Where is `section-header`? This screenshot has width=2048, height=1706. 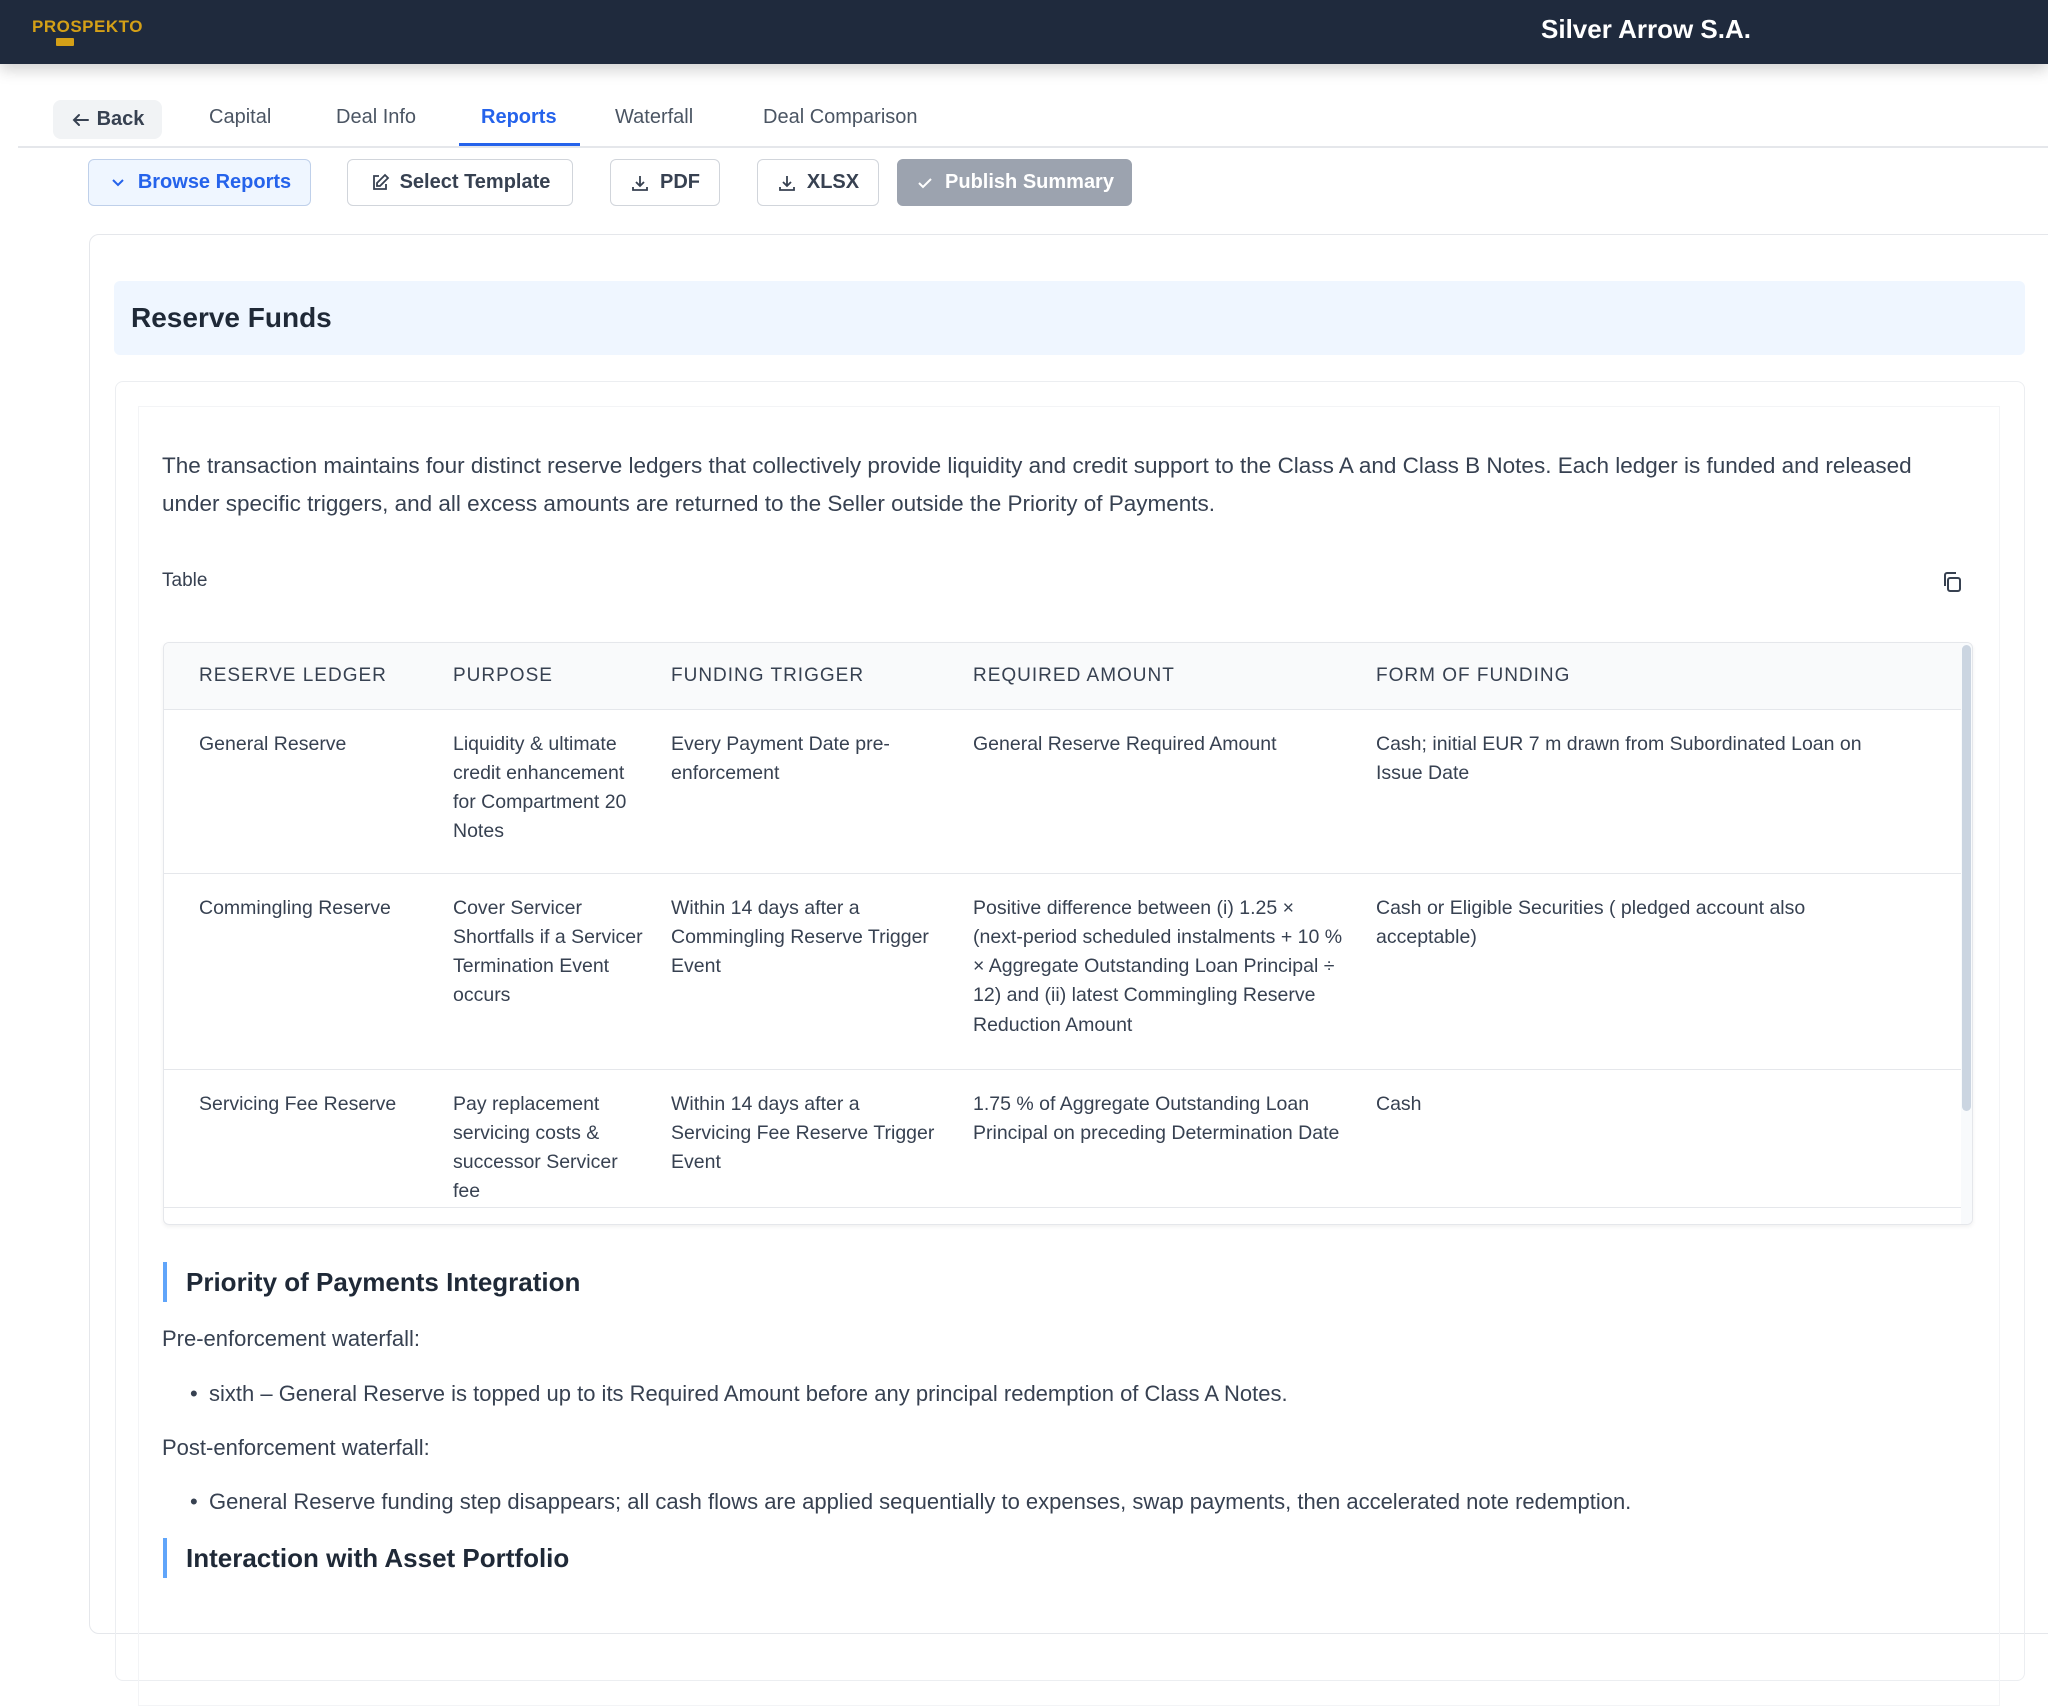 section-header is located at coordinates (1069, 318).